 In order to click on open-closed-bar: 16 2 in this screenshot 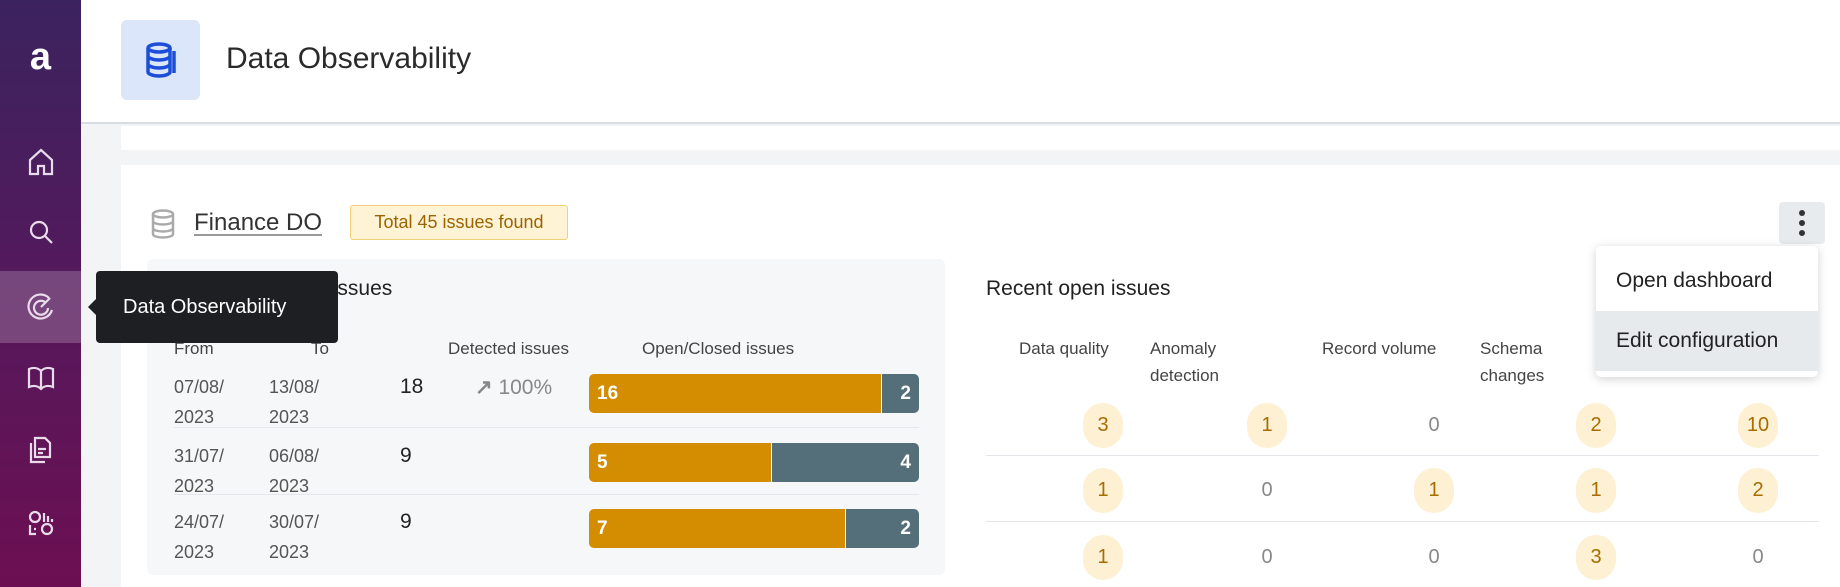, I will do `click(754, 393)`.